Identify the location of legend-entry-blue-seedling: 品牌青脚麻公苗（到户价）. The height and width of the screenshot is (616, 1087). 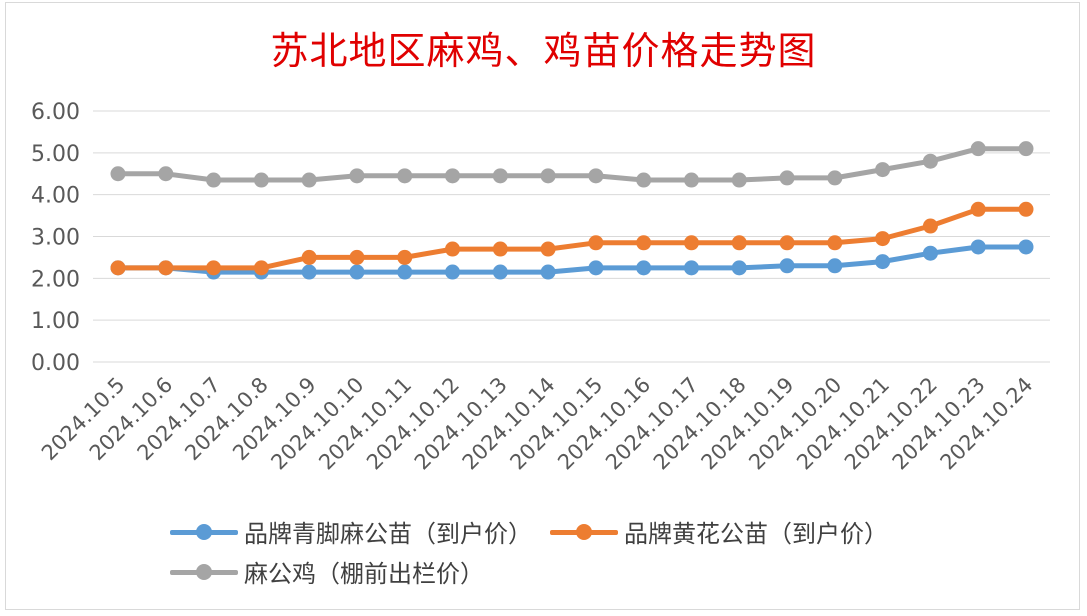
(351, 531).